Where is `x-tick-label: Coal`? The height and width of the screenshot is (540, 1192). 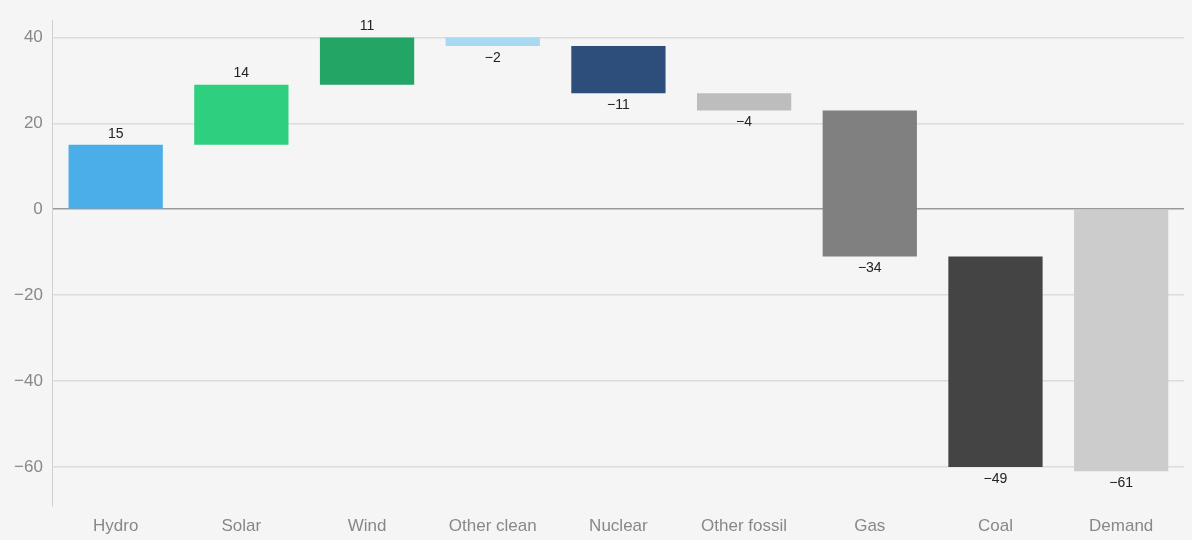
x-tick-label: Coal is located at coordinates (995, 526).